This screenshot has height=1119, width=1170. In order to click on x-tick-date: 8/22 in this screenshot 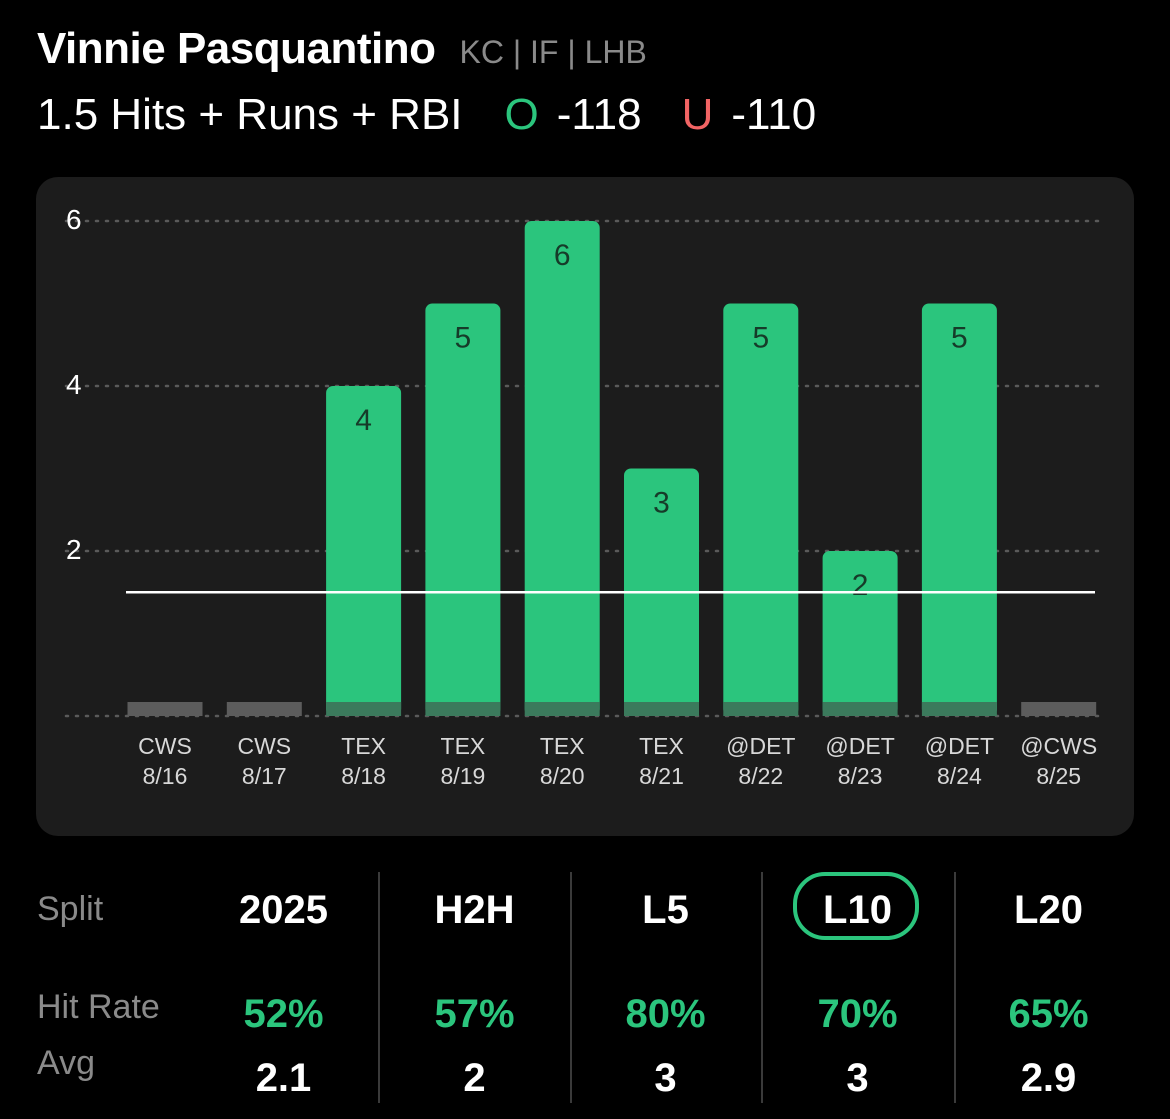, I will do `click(760, 776)`.